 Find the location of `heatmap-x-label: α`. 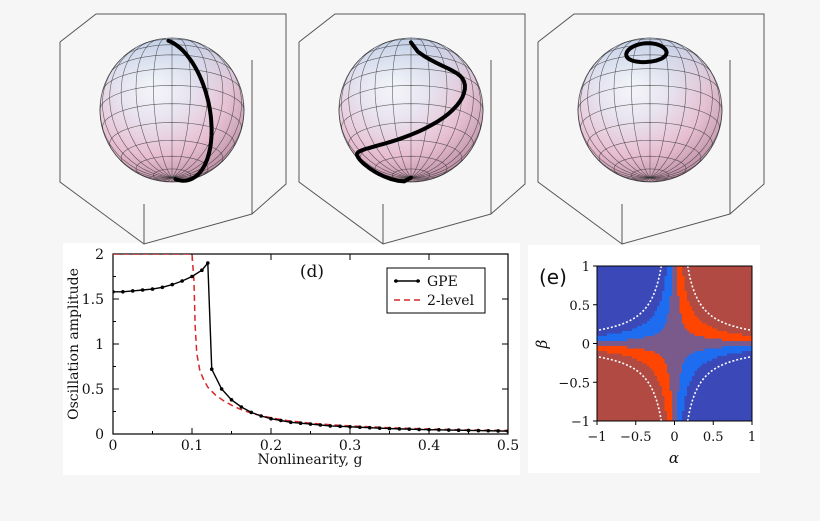

heatmap-x-label: α is located at coordinates (674, 458).